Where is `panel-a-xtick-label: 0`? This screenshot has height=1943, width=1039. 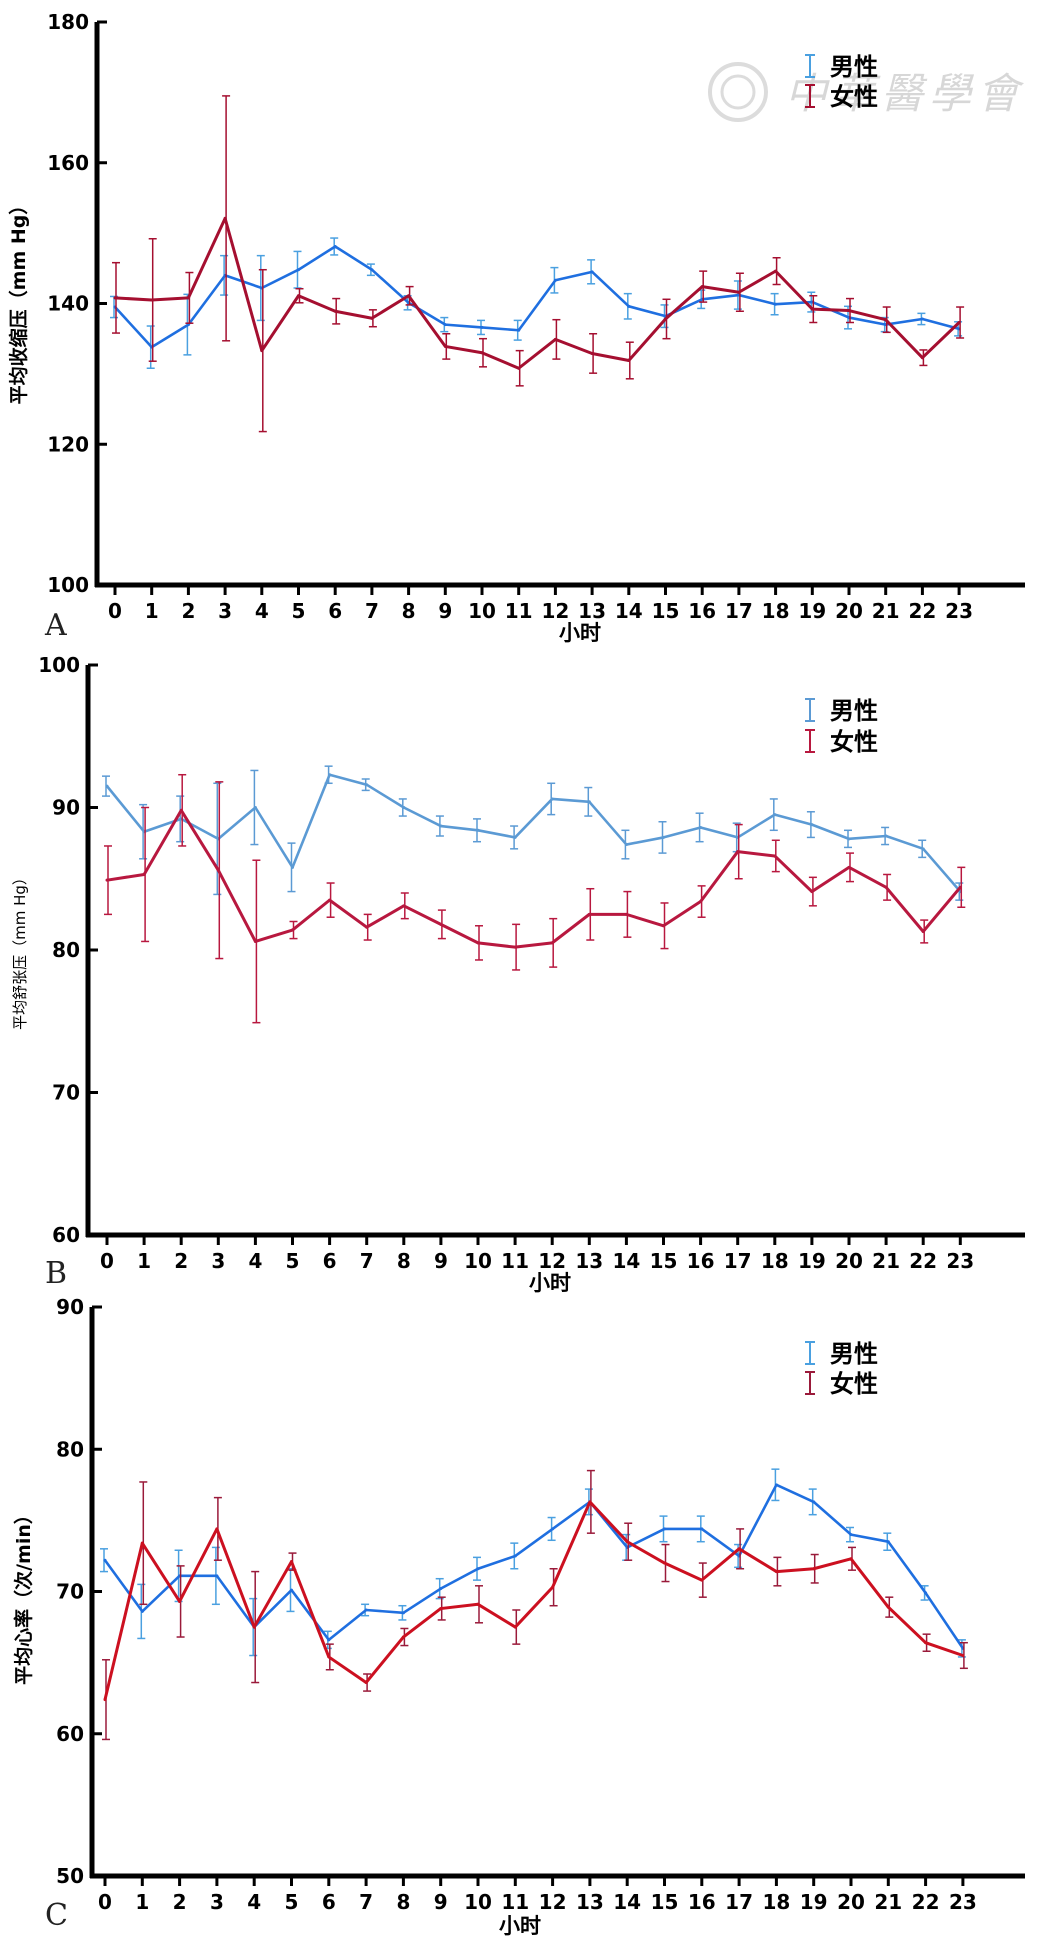 panel-a-xtick-label: 0 is located at coordinates (115, 611).